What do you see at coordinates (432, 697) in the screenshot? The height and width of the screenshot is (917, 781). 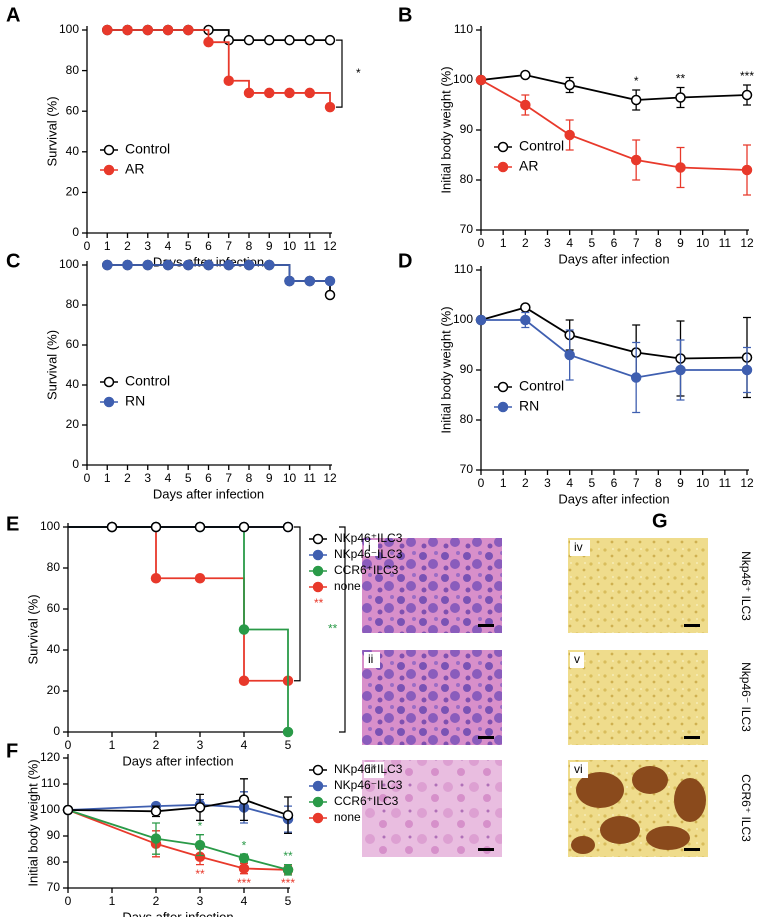 I see `image-ii` at bounding box center [432, 697].